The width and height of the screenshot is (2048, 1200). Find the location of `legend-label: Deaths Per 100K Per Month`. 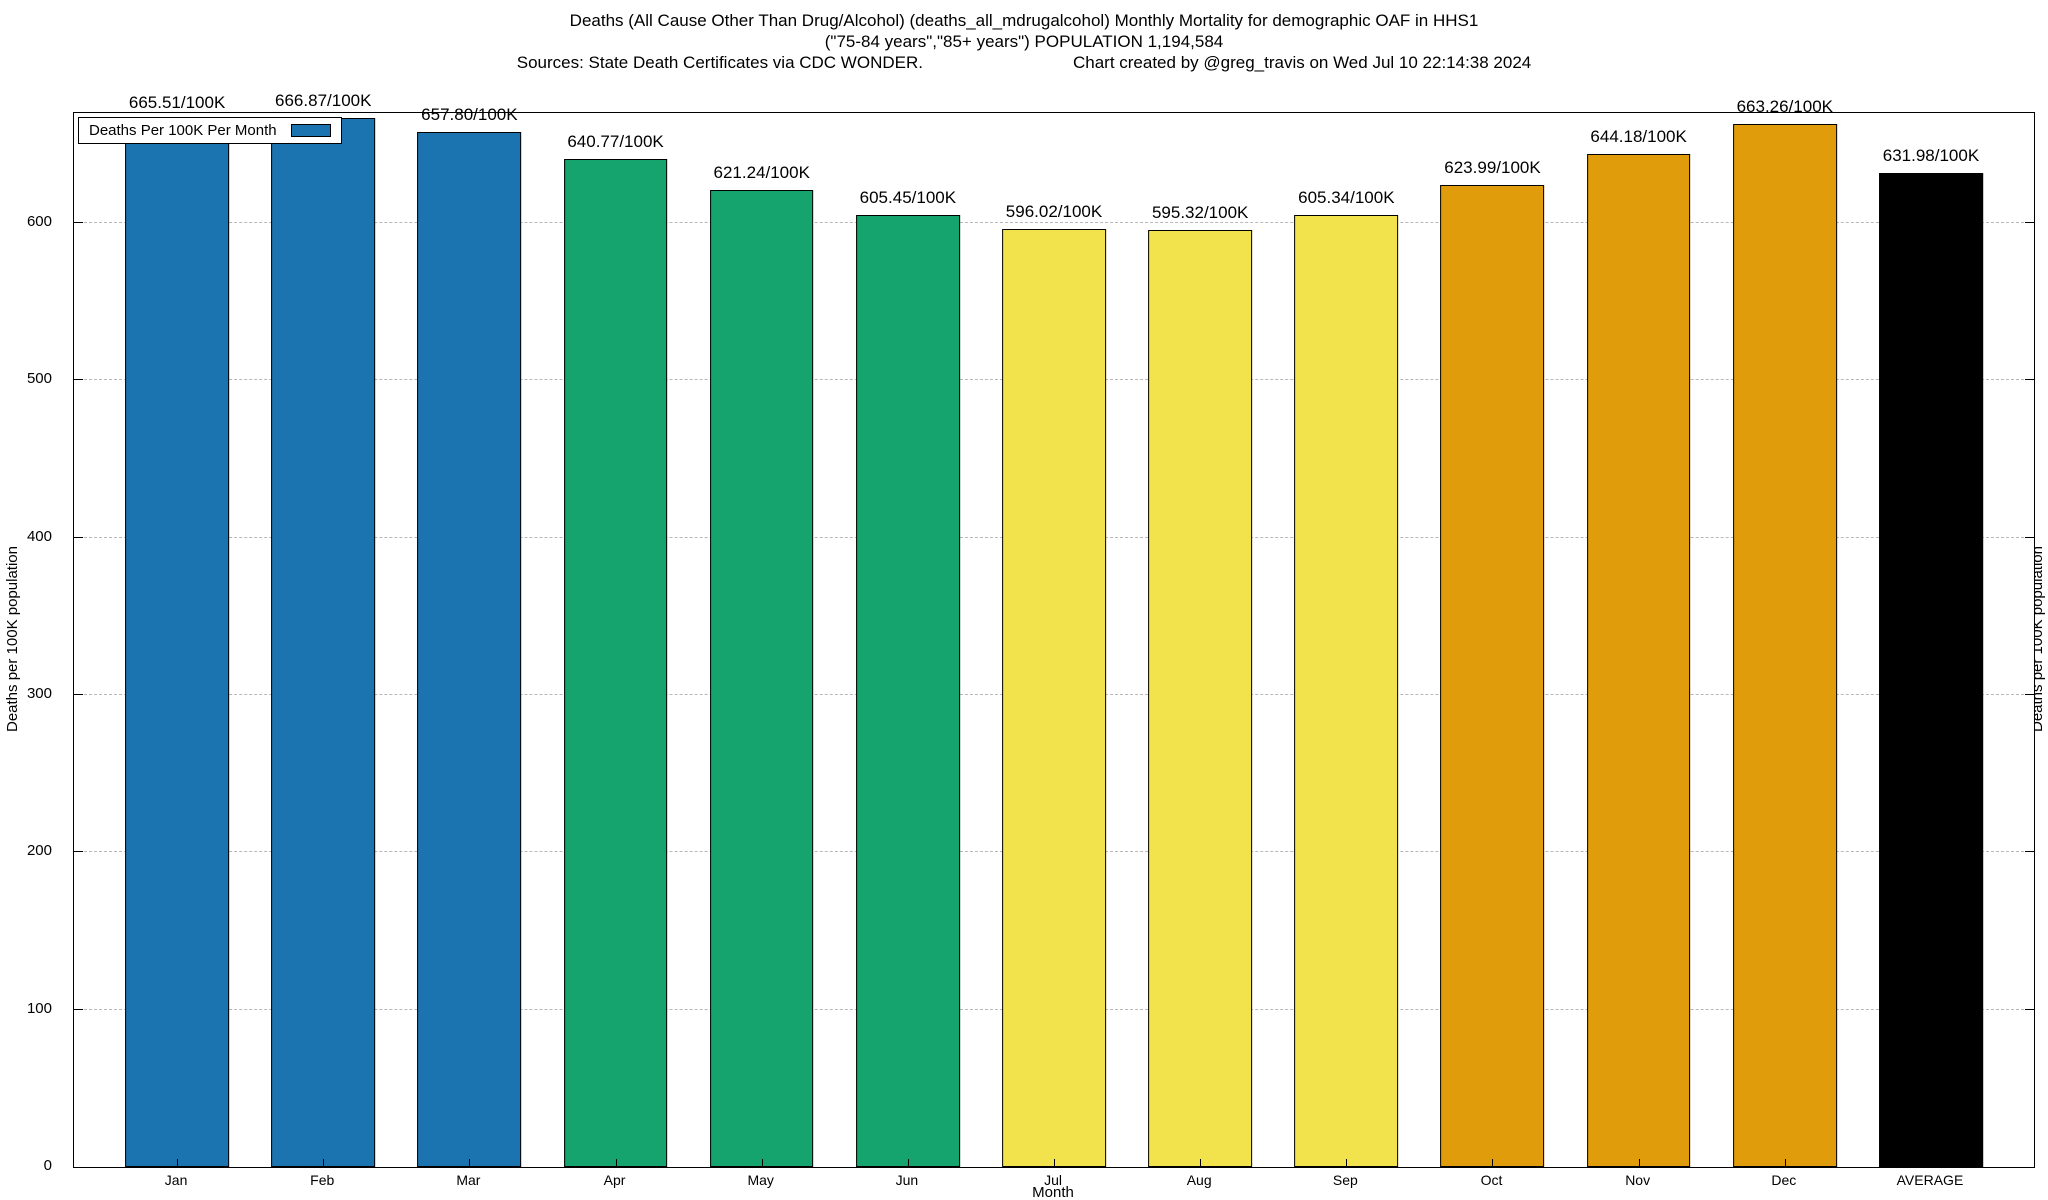

legend-label: Deaths Per 100K Per Month is located at coordinates (183, 130).